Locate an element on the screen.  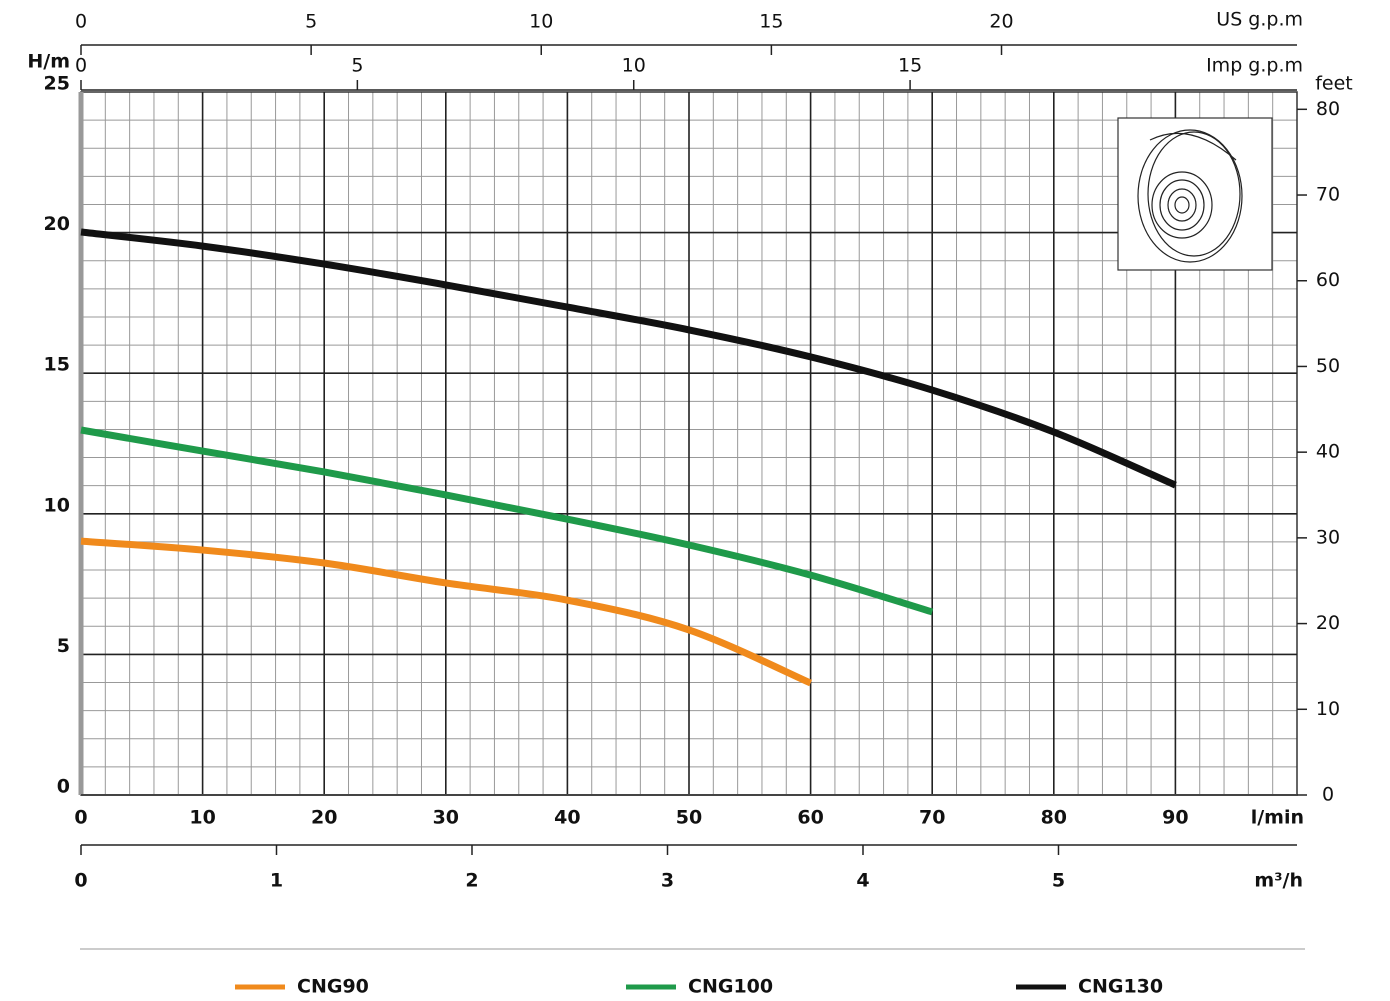
us_axis-tick-label: 20 is located at coordinates (1001, 22).